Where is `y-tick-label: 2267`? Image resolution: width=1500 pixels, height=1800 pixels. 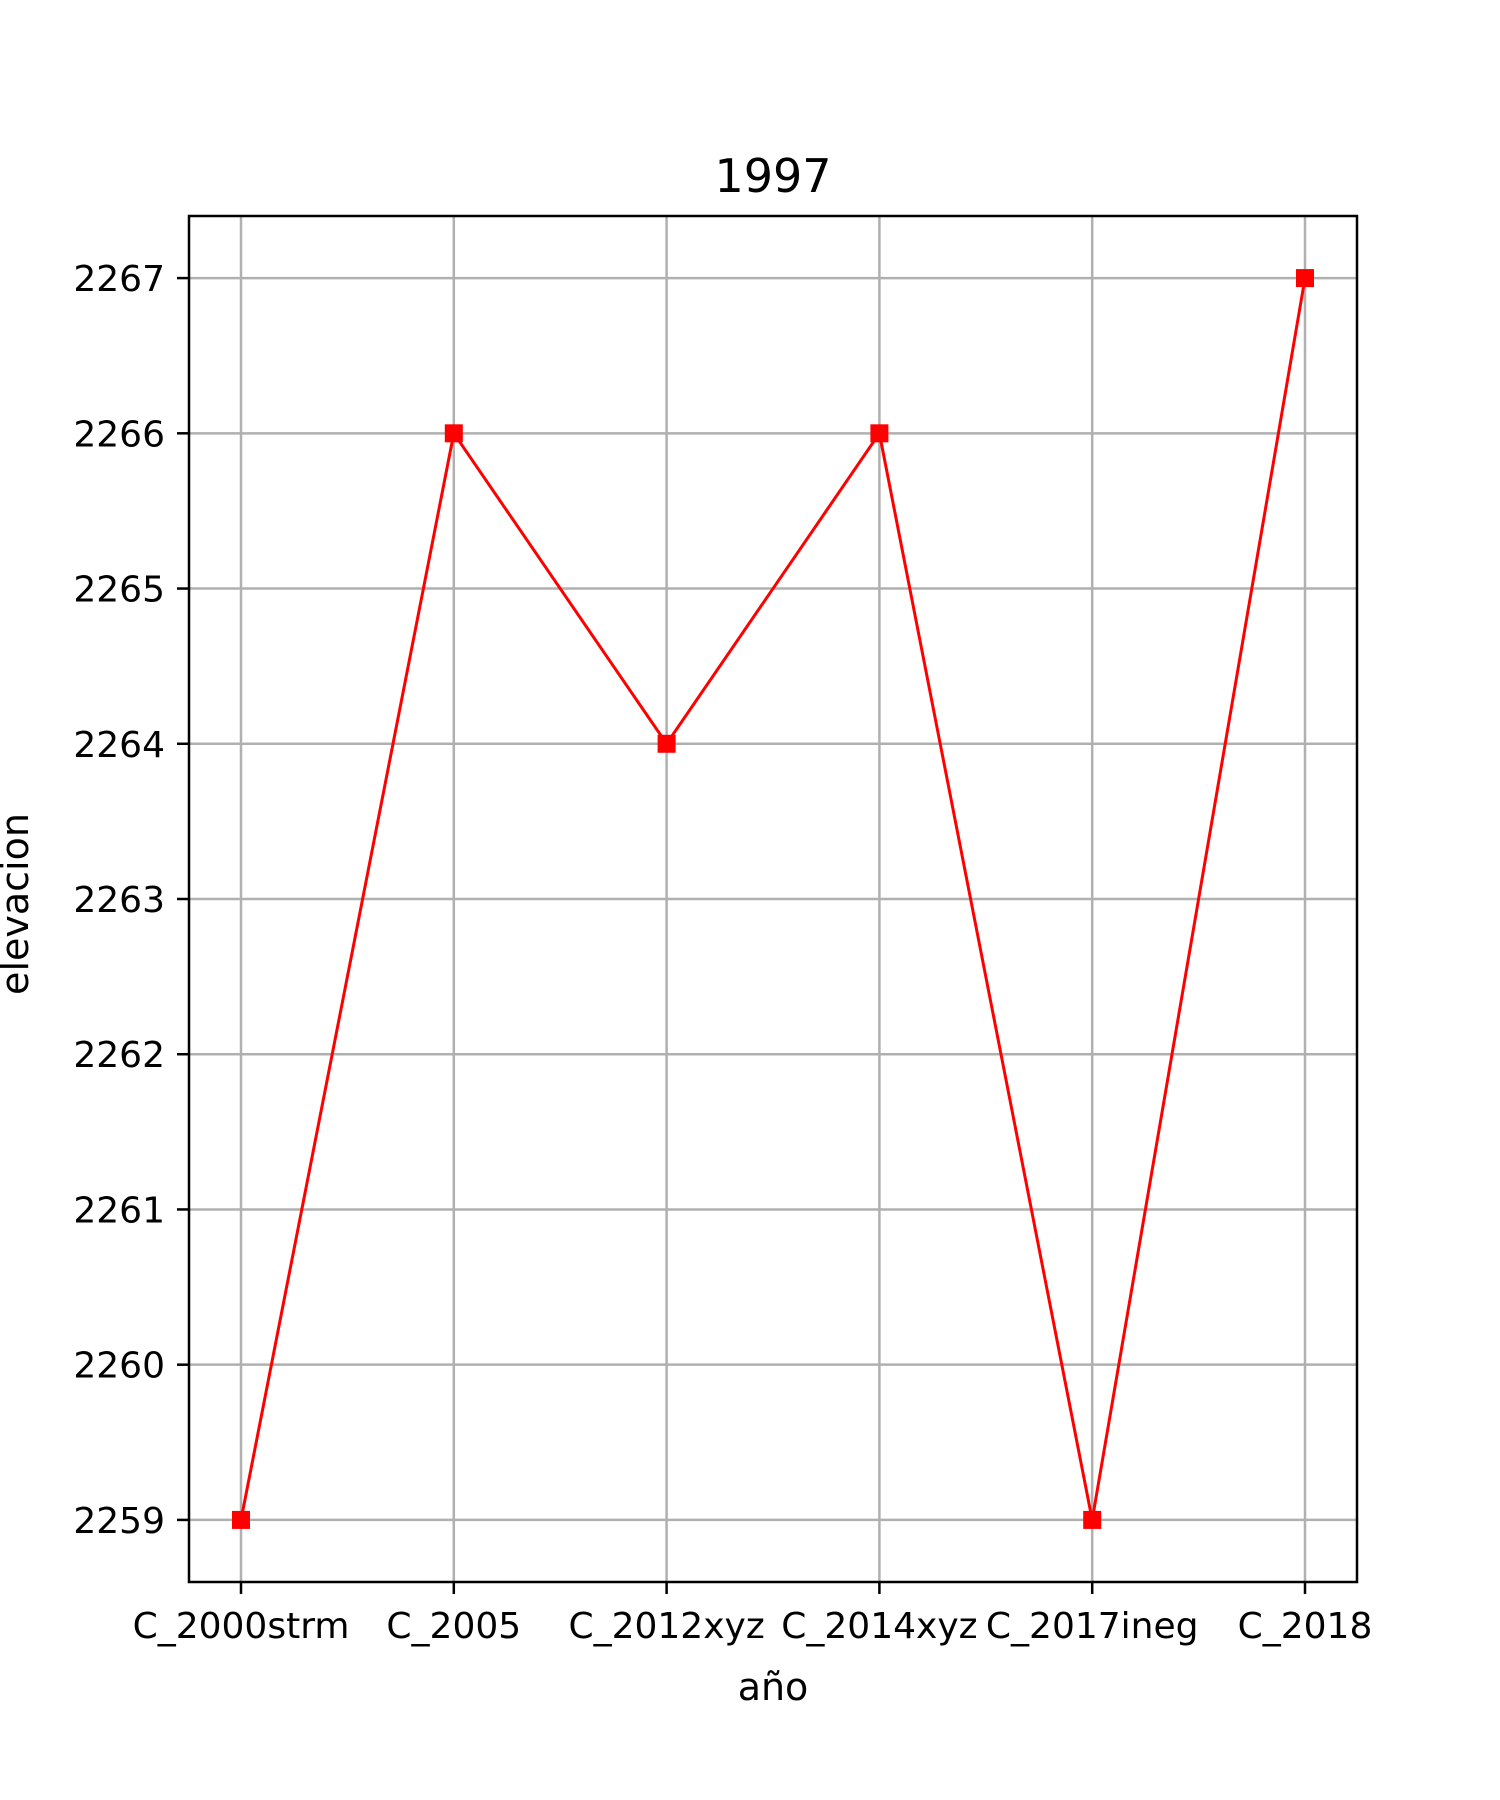
y-tick-label: 2267 is located at coordinates (119, 279).